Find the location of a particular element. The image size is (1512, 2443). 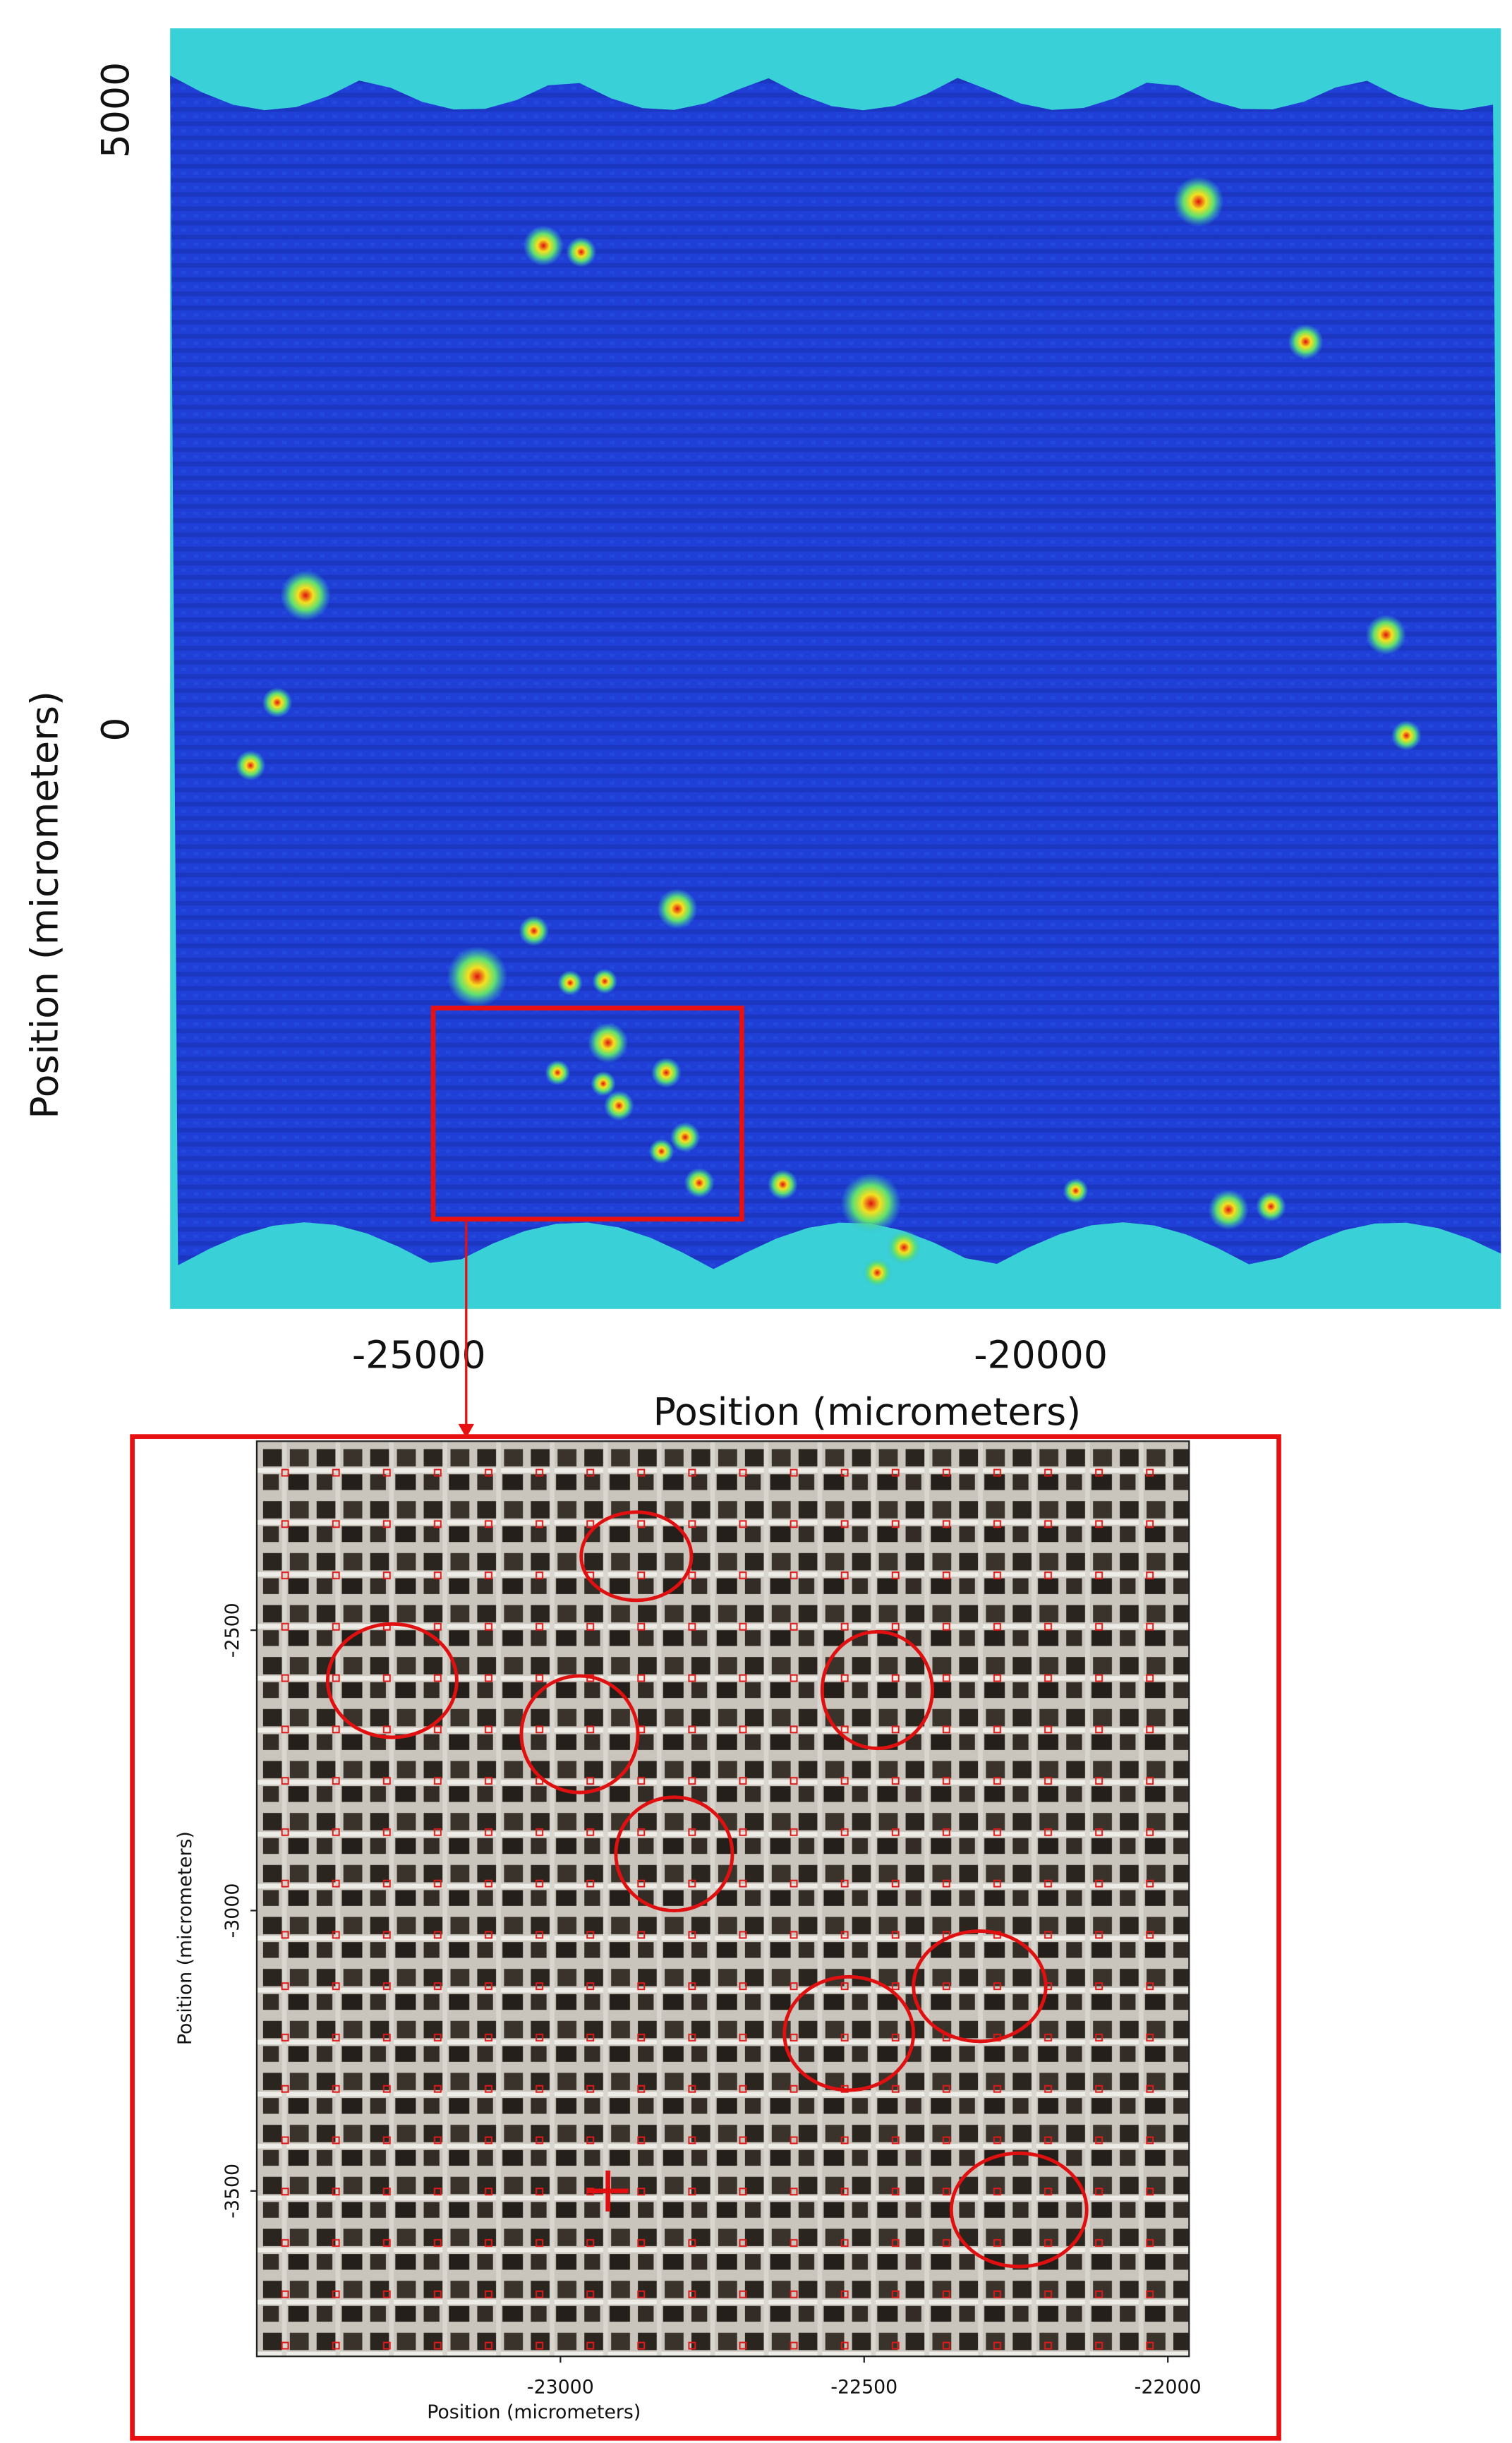

crosshair is located at coordinates (608, 2191).